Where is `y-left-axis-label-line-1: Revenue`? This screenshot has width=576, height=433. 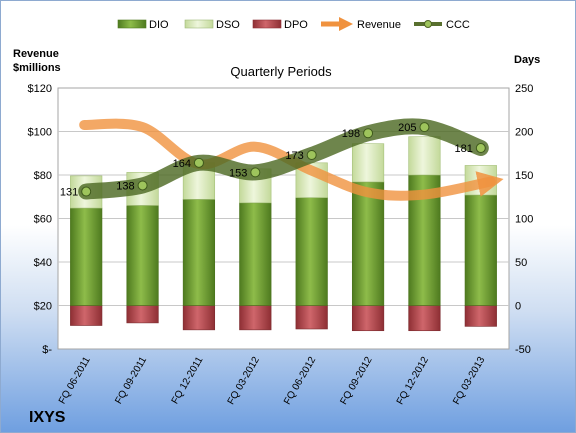 y-left-axis-label-line-1: Revenue is located at coordinates (36, 54).